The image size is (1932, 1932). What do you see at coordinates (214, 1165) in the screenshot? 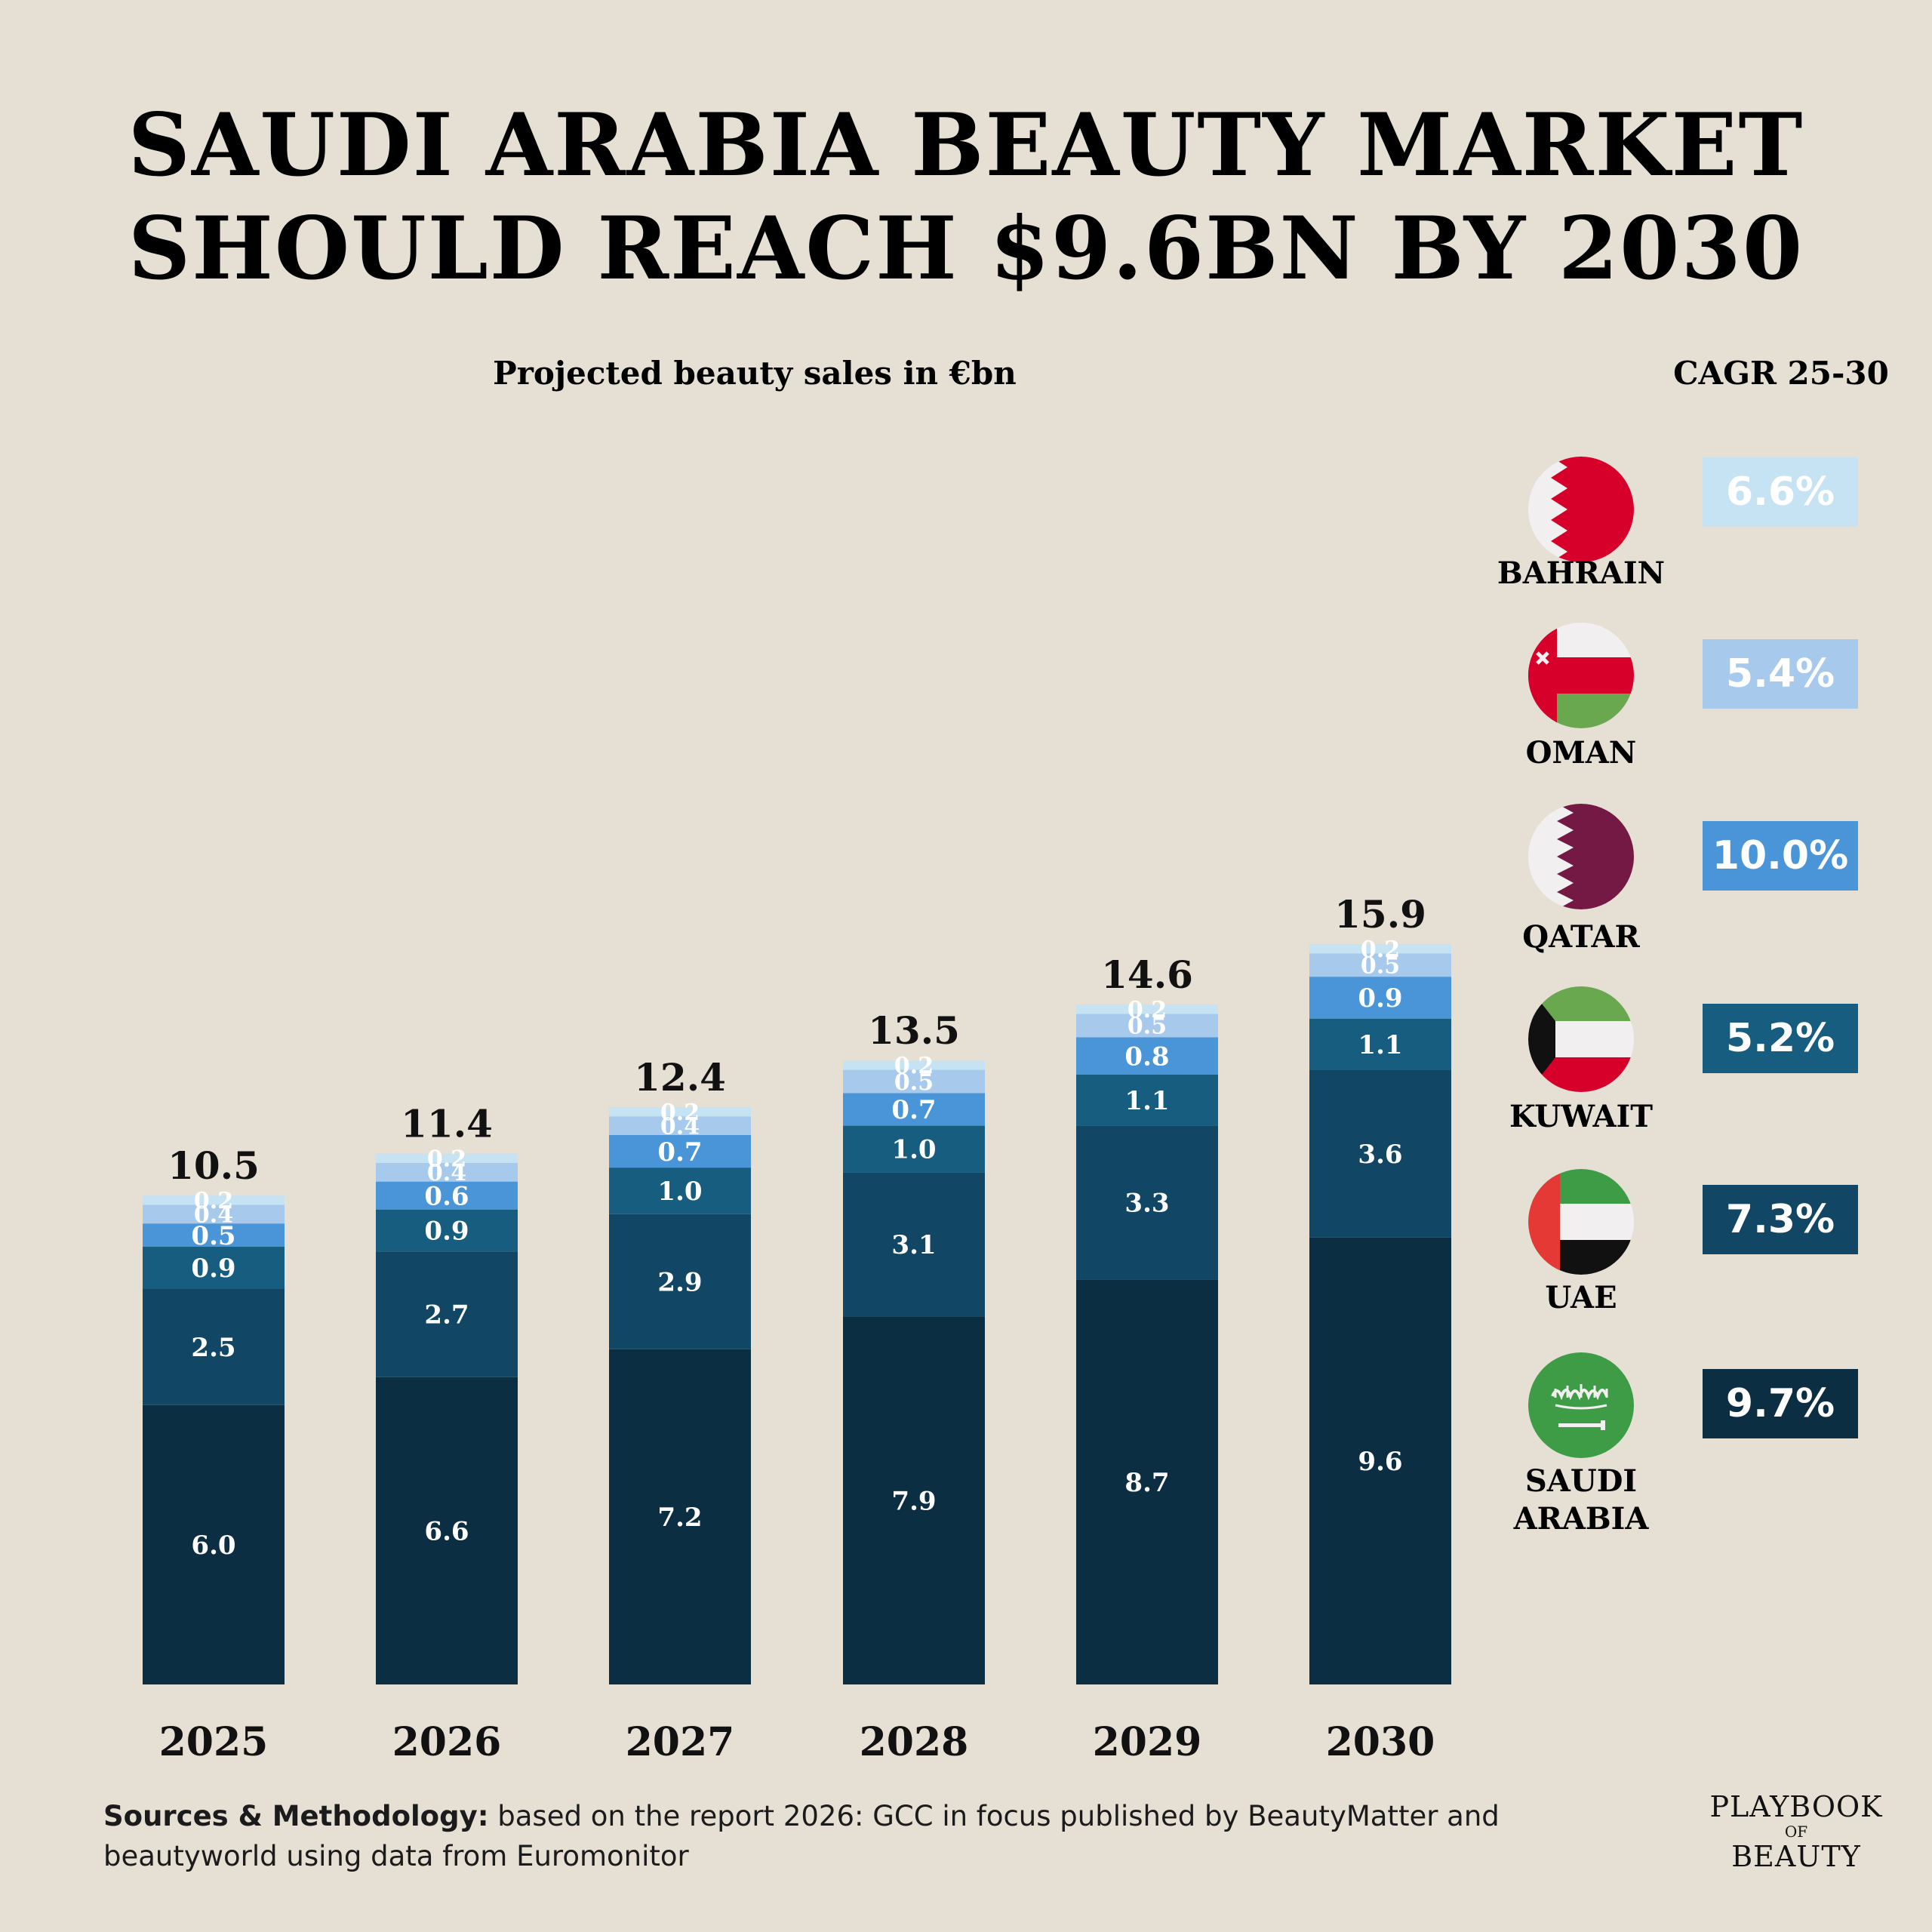
I see `bar-total-label: 10.5` at bounding box center [214, 1165].